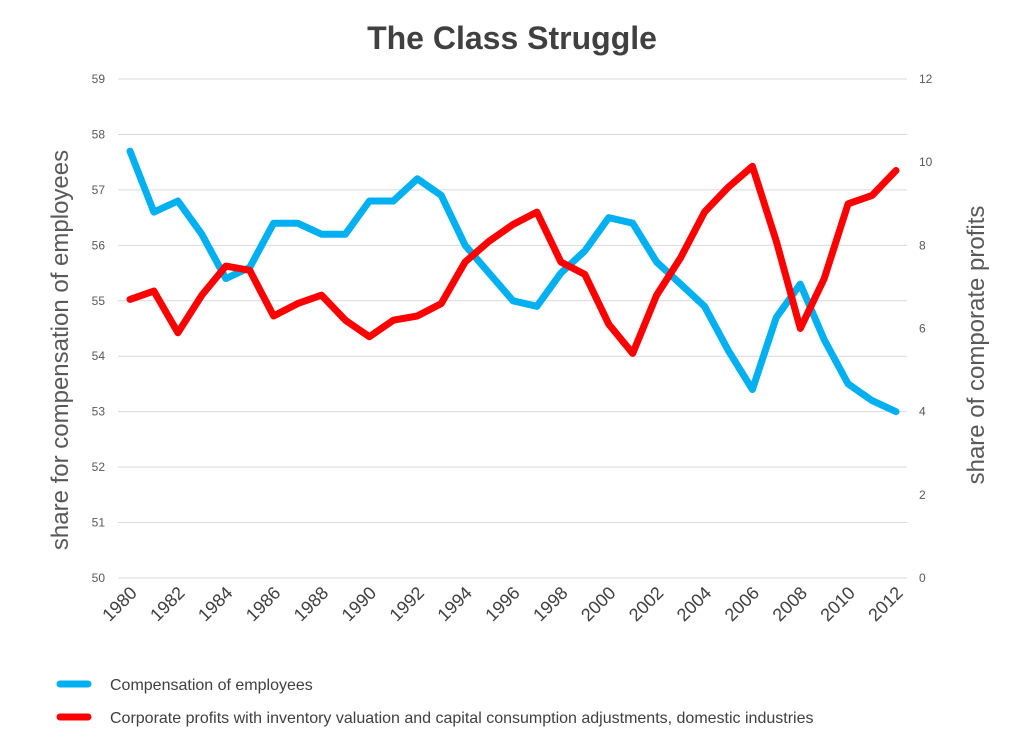 The height and width of the screenshot is (746, 1024). Describe the element at coordinates (167, 604) in the screenshot. I see `x-tick: 1982` at that location.